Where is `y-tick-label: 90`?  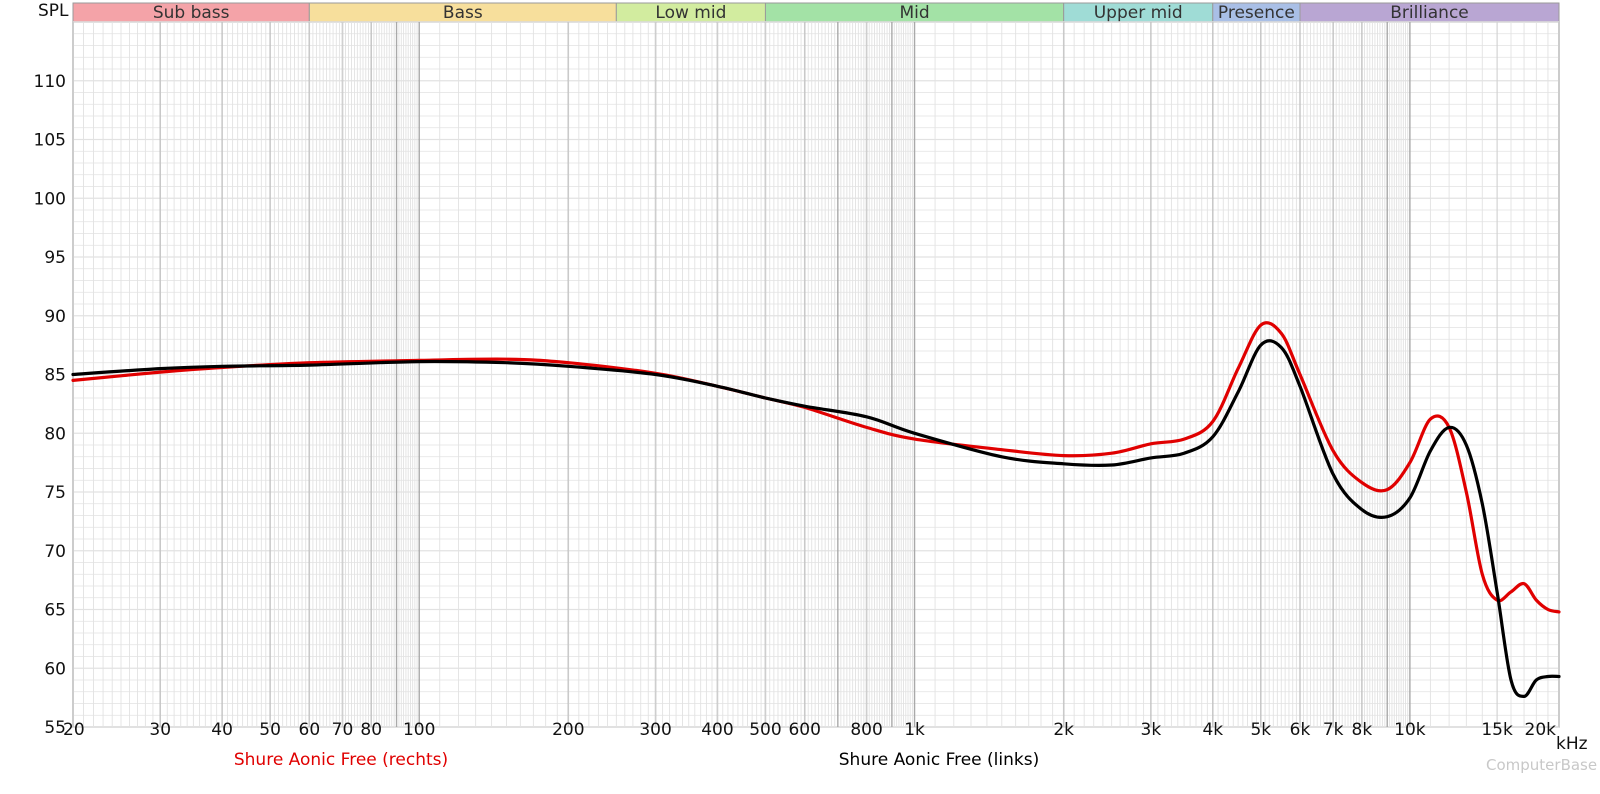
y-tick-label: 90 is located at coordinates (55, 317).